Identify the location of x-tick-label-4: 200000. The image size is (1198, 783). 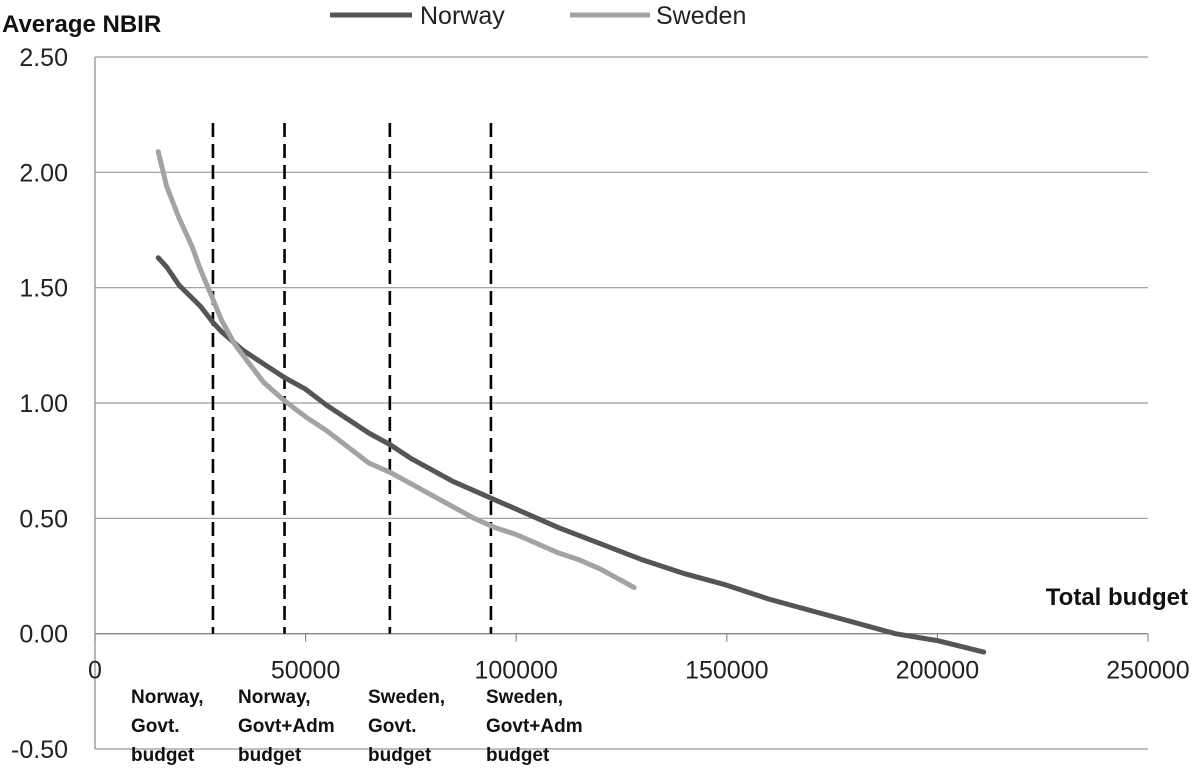
(937, 671).